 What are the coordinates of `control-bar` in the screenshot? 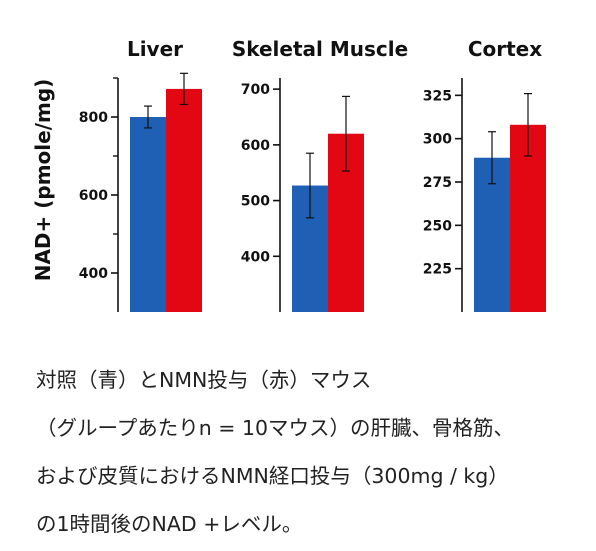 It's located at (148, 214).